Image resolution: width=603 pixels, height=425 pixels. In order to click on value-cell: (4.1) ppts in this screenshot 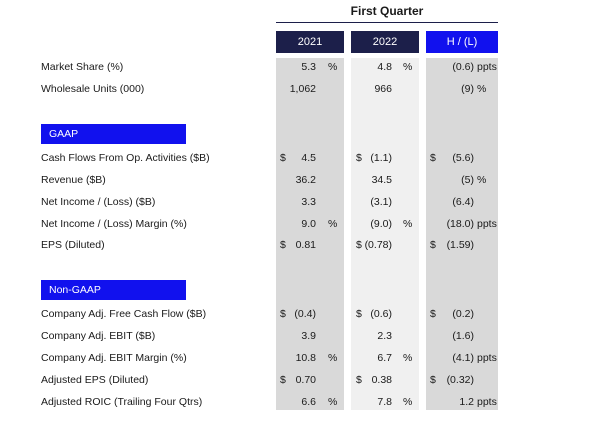, I will do `click(465, 359)`.